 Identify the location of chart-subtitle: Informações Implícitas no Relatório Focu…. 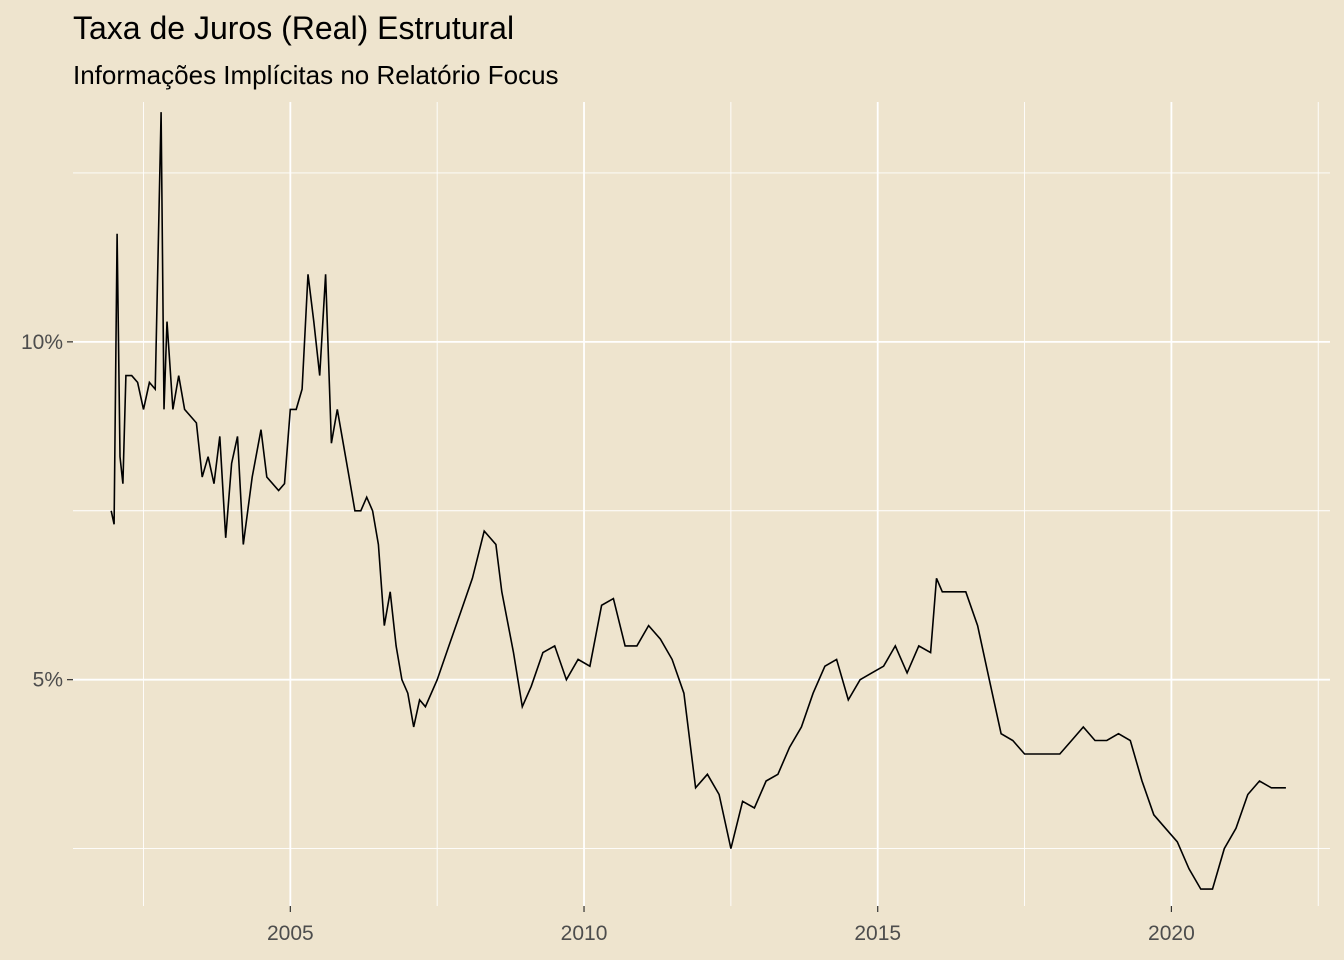
(316, 75).